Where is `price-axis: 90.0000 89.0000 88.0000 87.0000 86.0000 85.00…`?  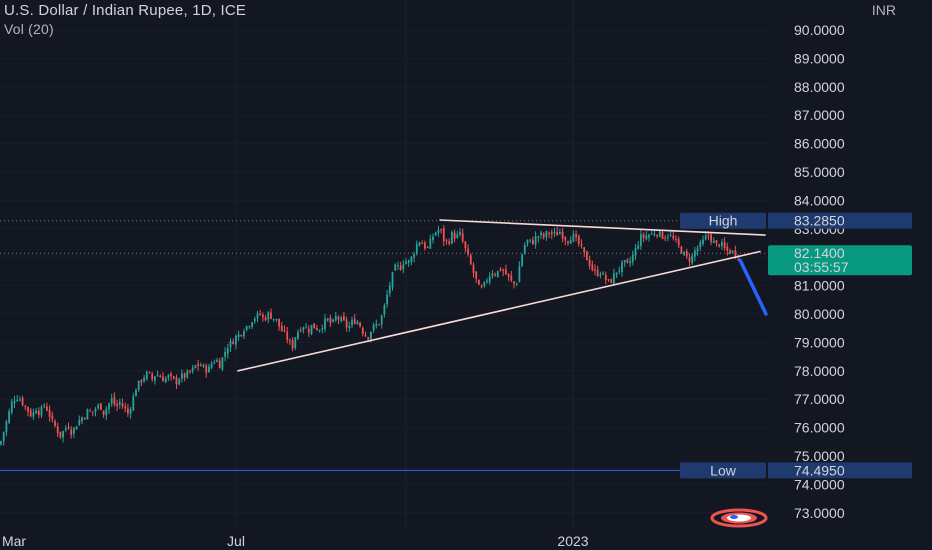
price-axis: 90.0000 89.0000 88.0000 87.0000 86.0000 85.00… is located at coordinates (819, 271).